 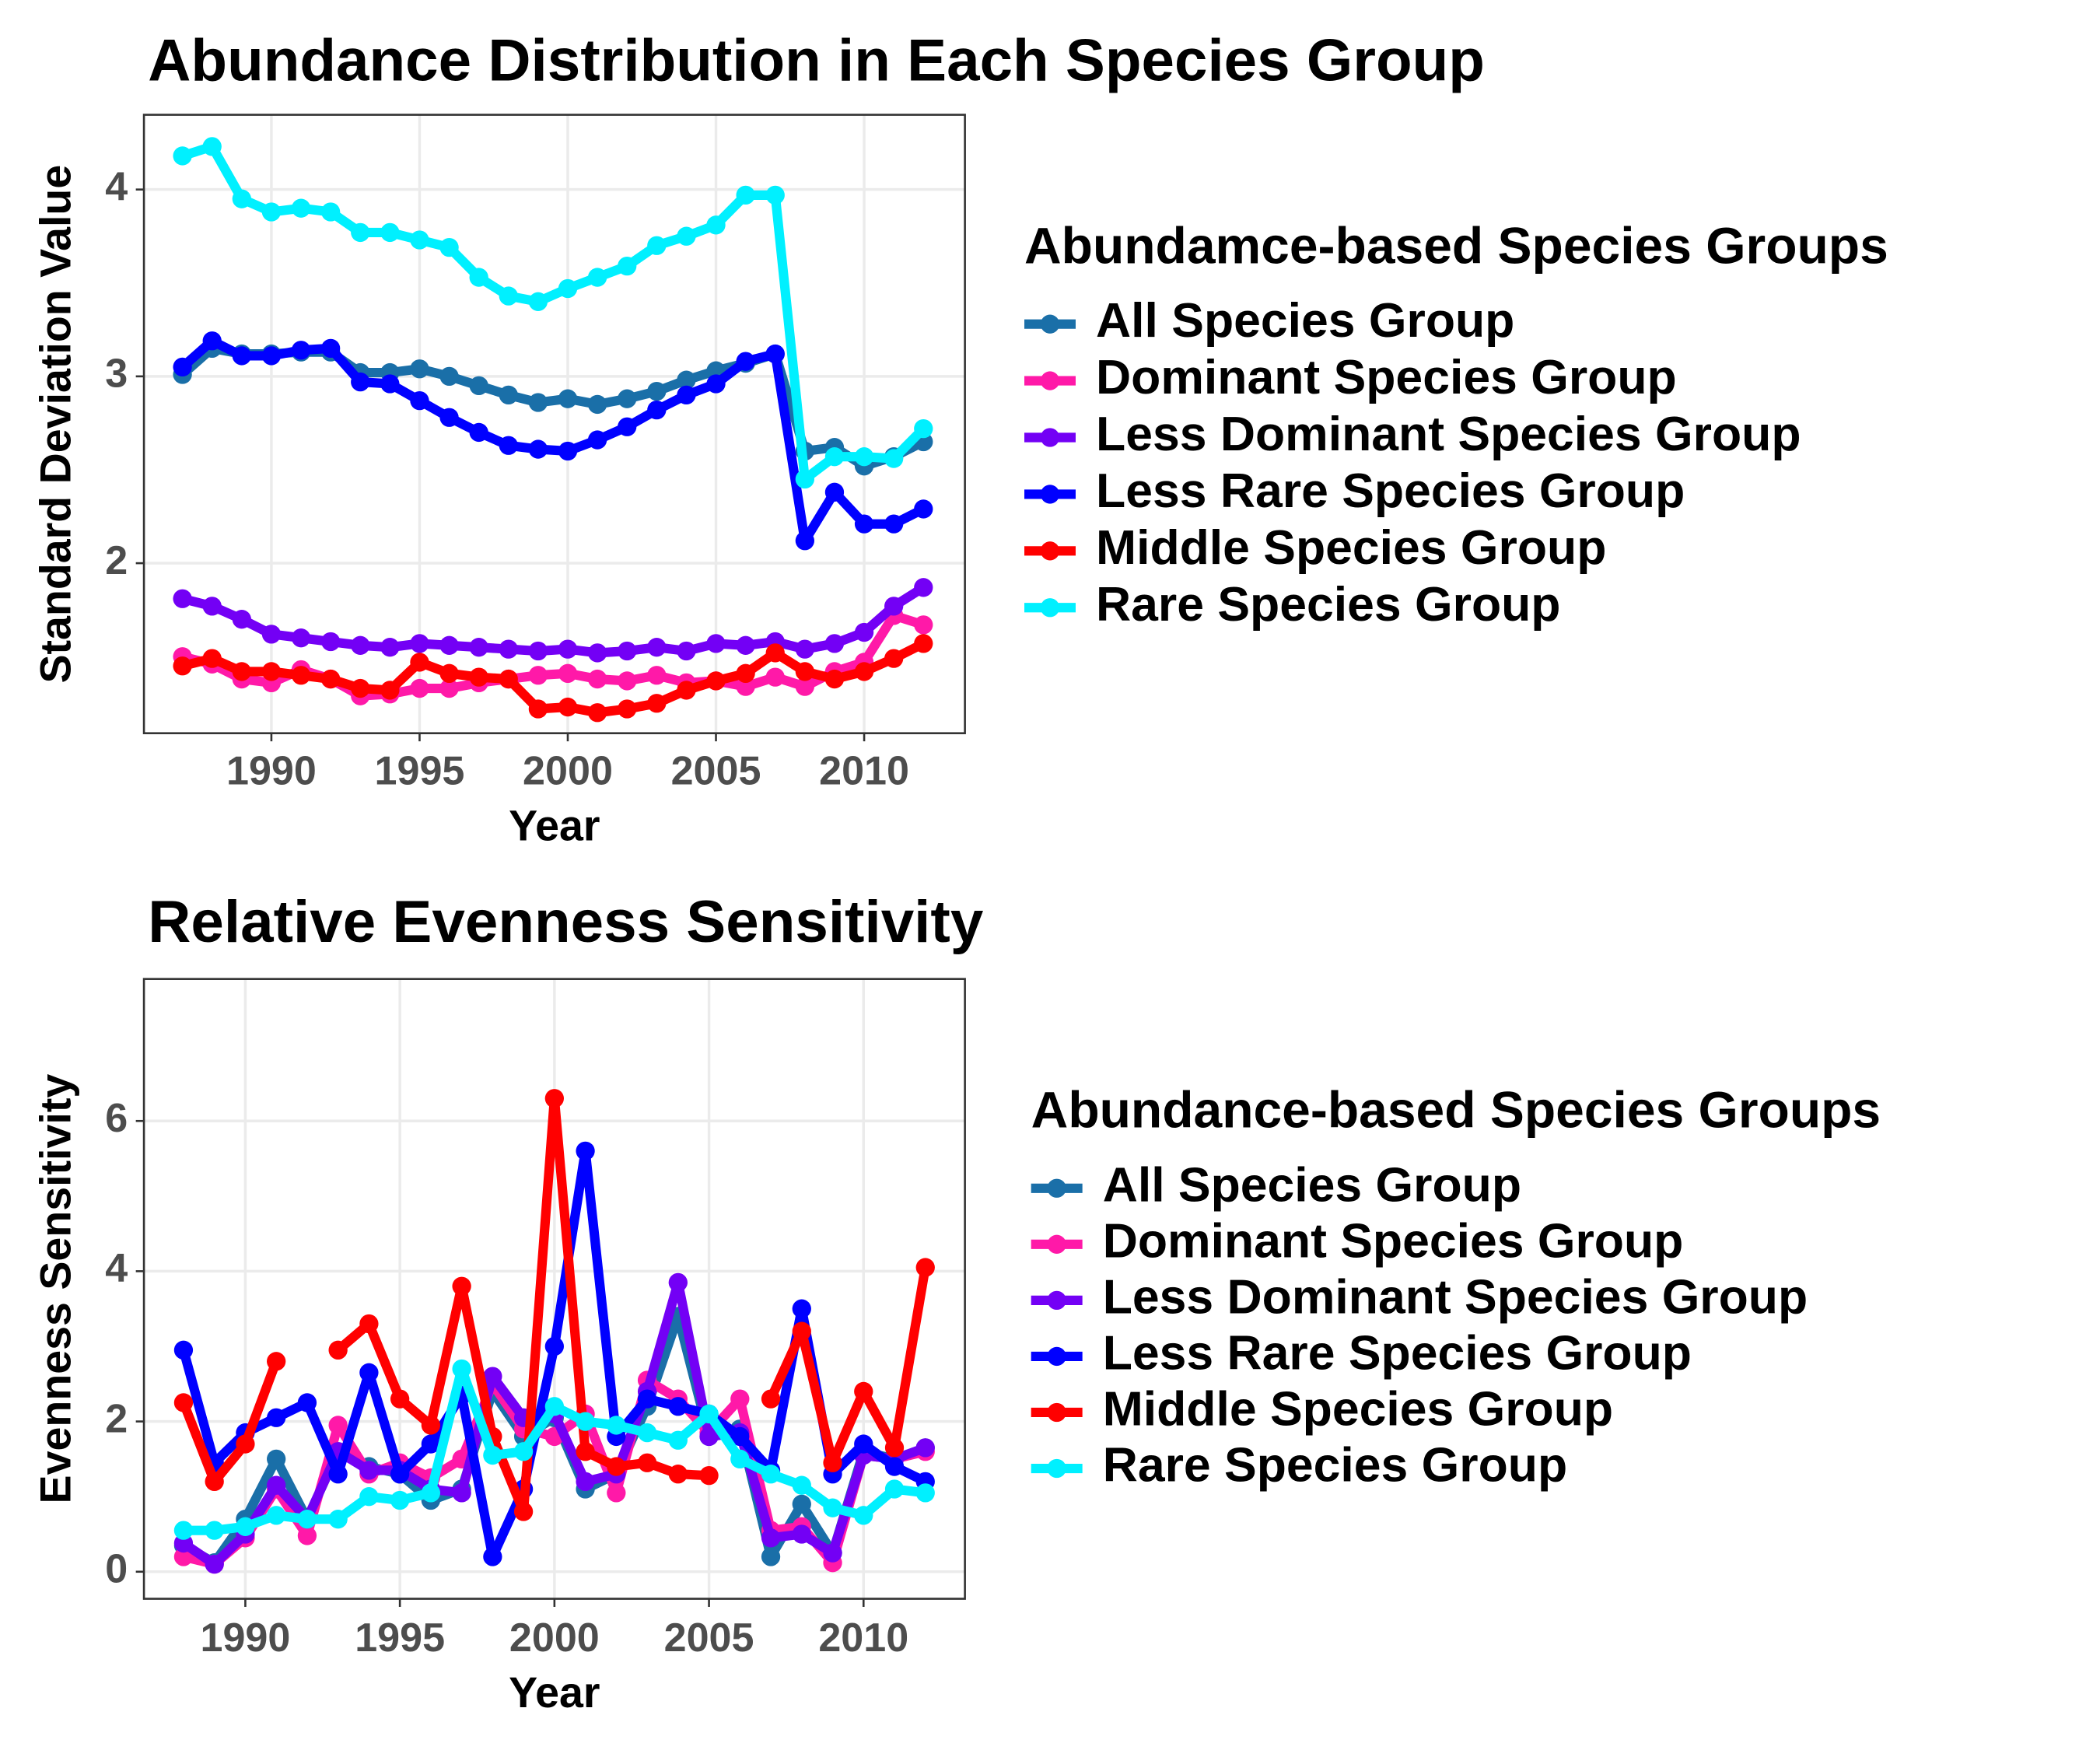 What do you see at coordinates (568, 772) in the screenshot?
I see `x-tick-label: 2000` at bounding box center [568, 772].